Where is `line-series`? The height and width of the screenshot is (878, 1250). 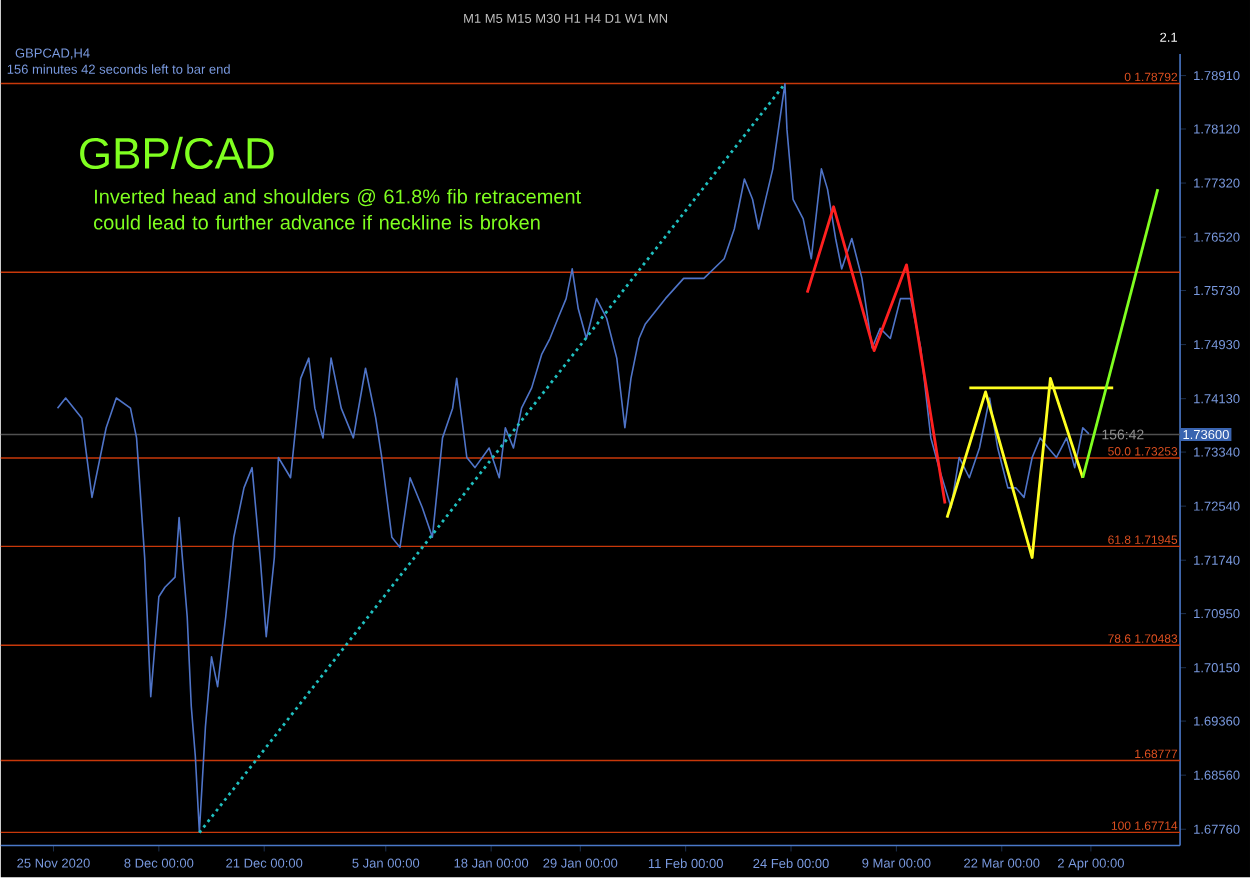 line-series is located at coordinates (876, 355).